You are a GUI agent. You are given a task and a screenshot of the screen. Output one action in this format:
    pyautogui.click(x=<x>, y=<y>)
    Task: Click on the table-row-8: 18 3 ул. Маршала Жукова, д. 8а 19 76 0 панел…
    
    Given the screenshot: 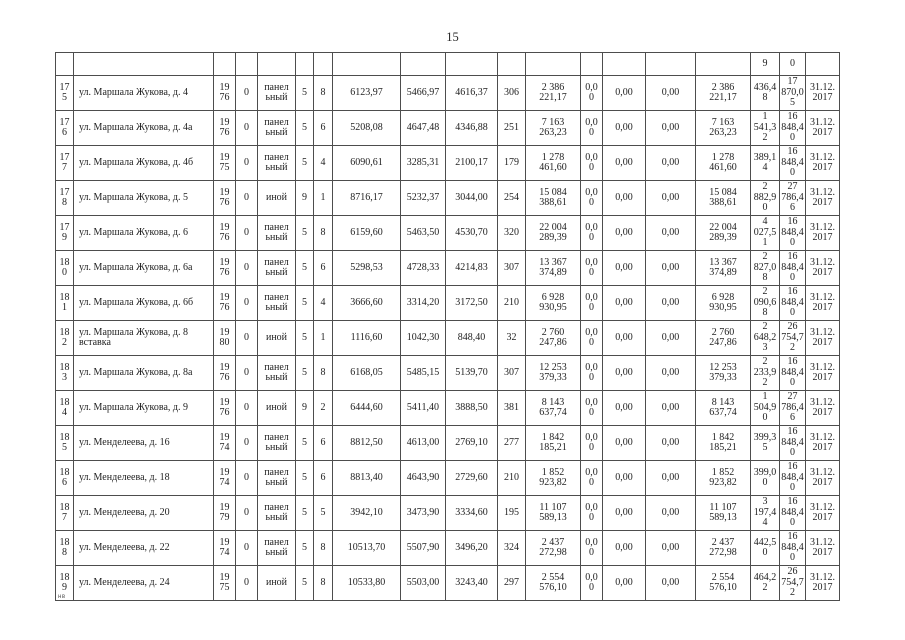 What is the action you would take?
    pyautogui.click(x=447, y=373)
    